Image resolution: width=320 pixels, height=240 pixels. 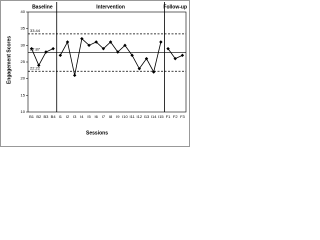 I want to click on x-tick-label: F2, so click(x=175, y=116).